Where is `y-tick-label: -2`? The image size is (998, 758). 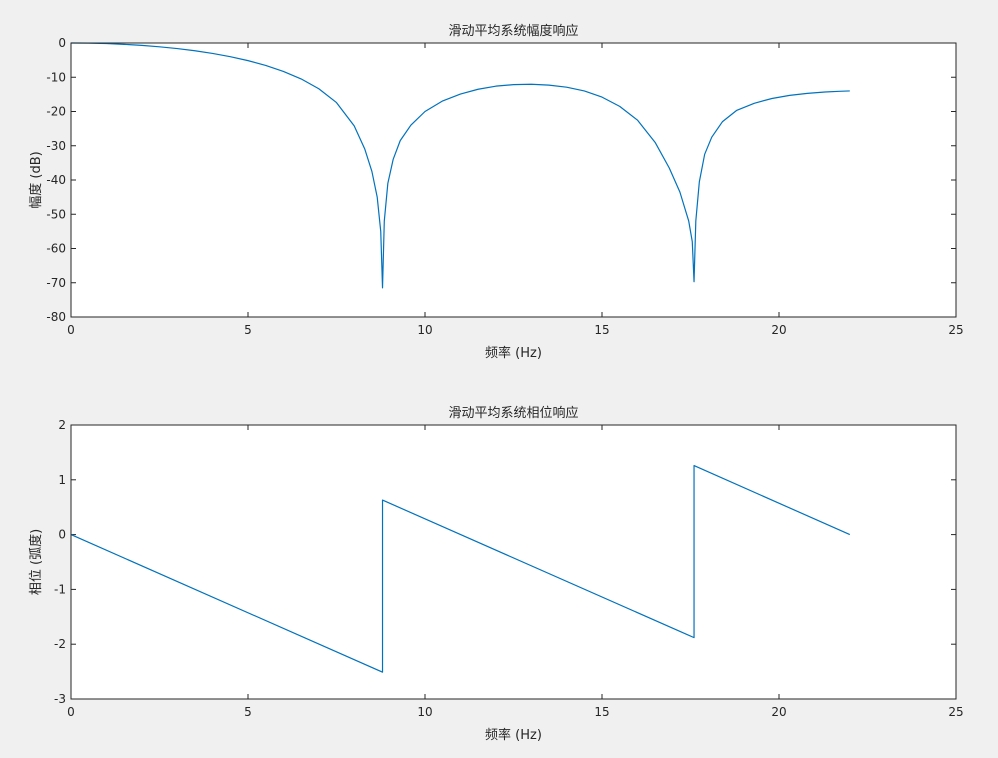
y-tick-label: -2 is located at coordinates (60, 644).